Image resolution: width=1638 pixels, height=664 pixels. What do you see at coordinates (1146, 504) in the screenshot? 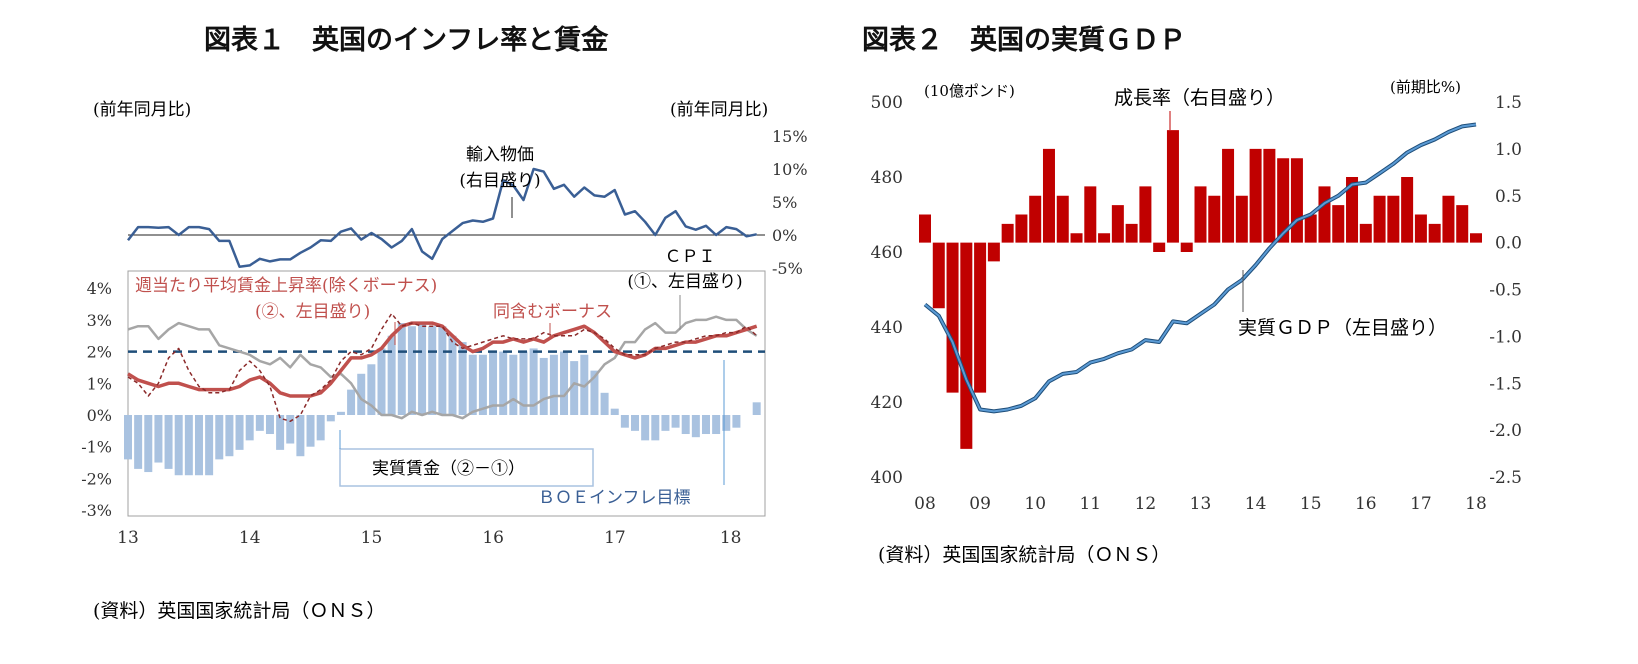
I see `x-tick: 12` at bounding box center [1146, 504].